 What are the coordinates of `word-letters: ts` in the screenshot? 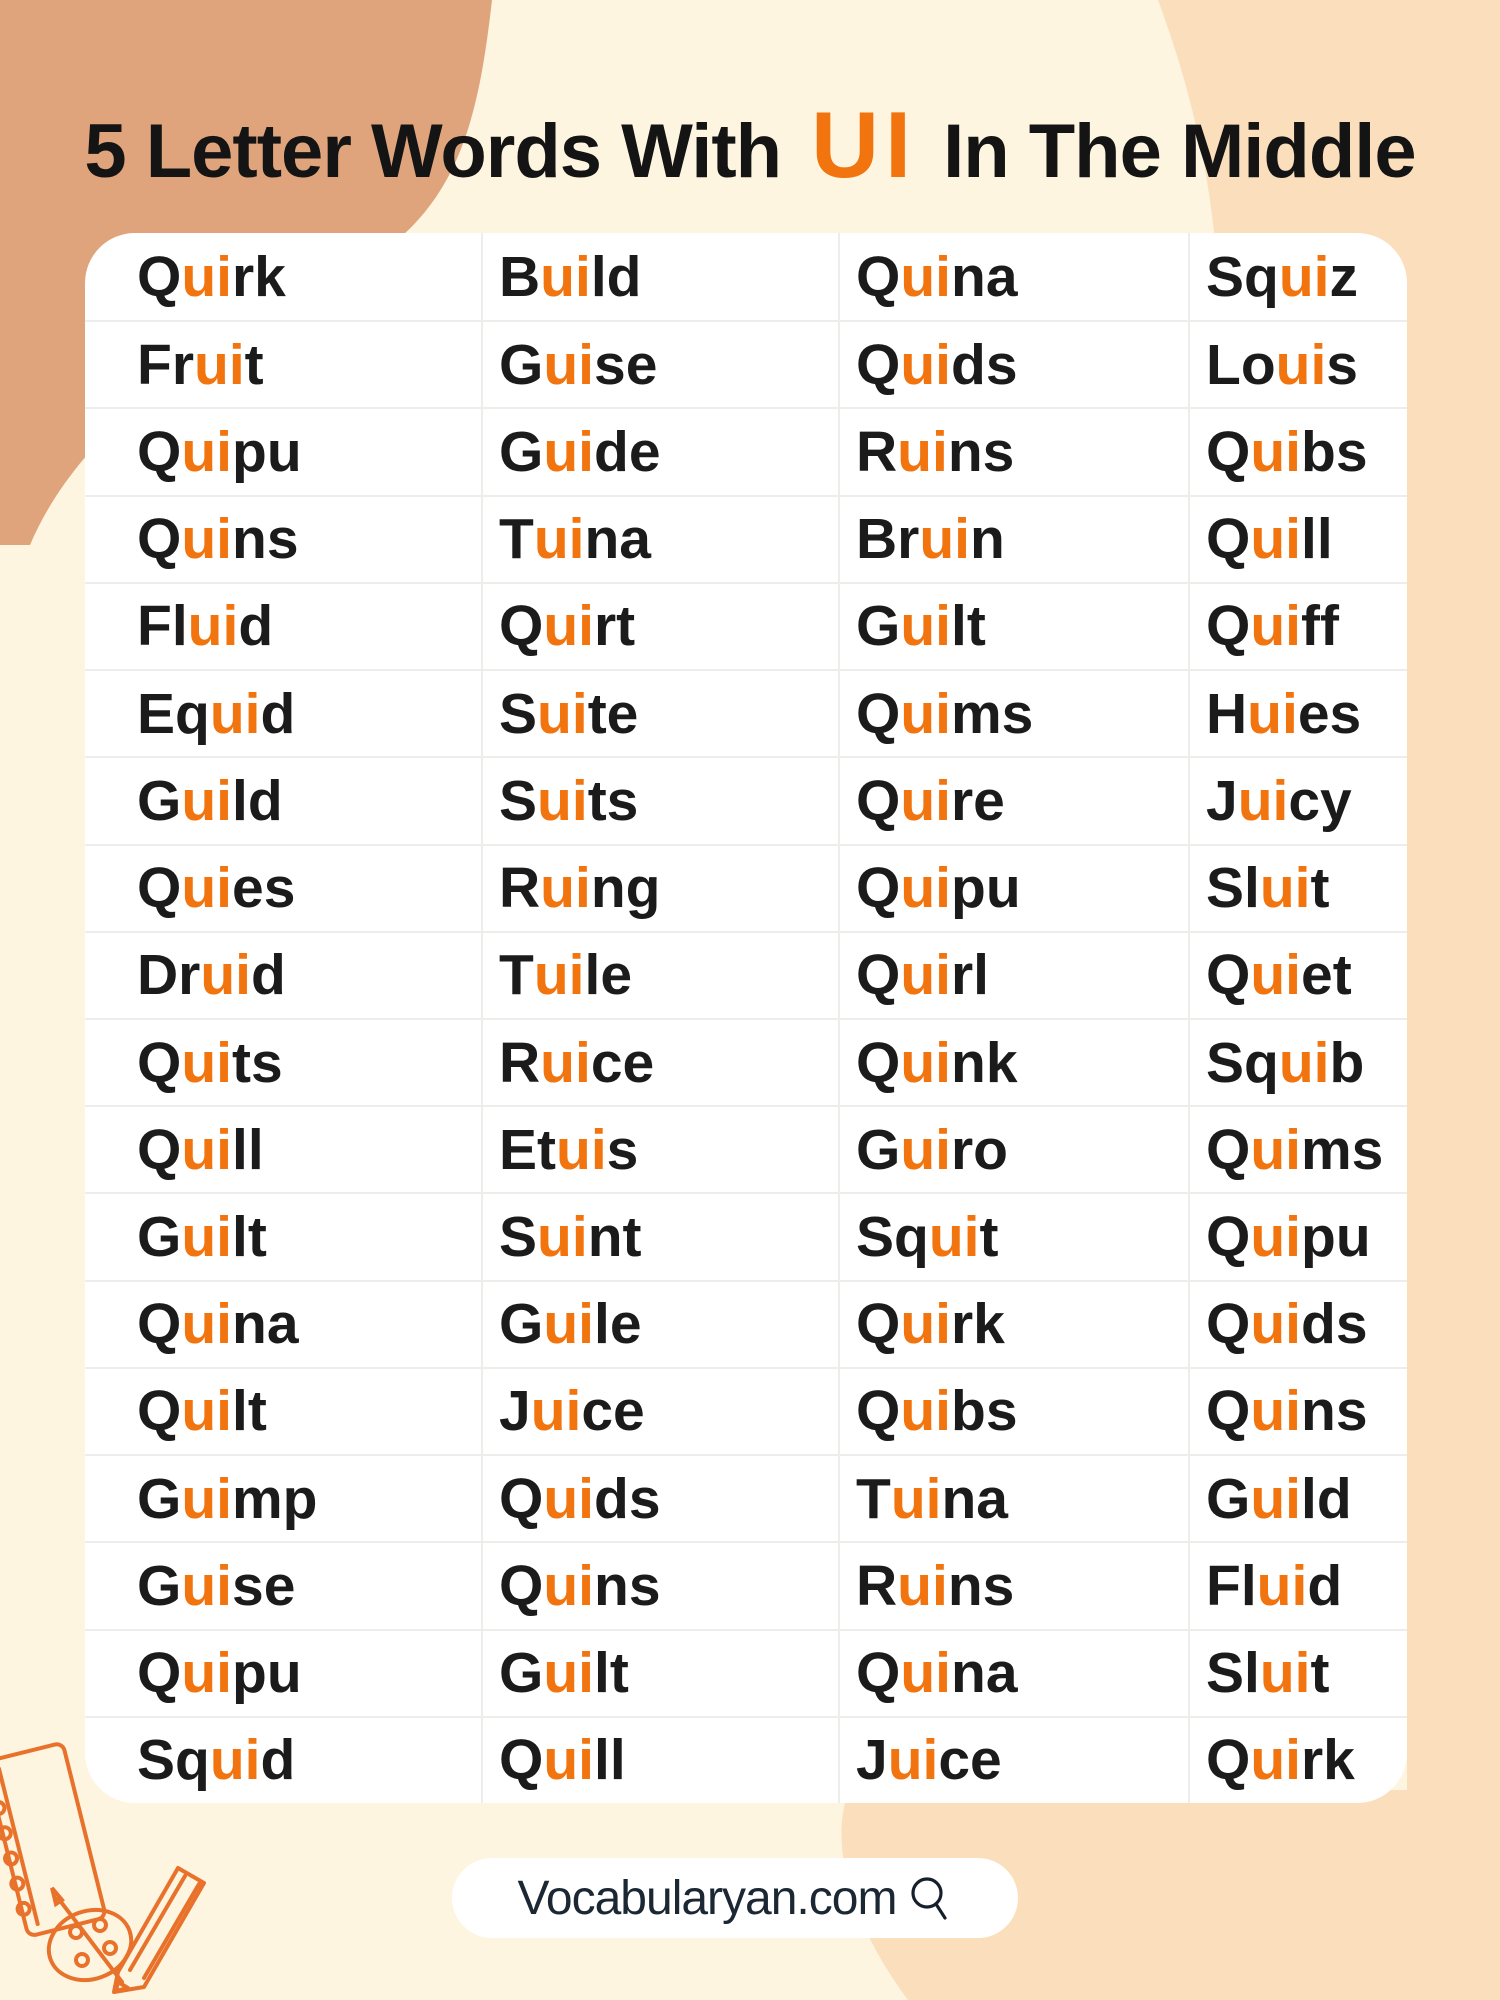 It's located at (613, 800).